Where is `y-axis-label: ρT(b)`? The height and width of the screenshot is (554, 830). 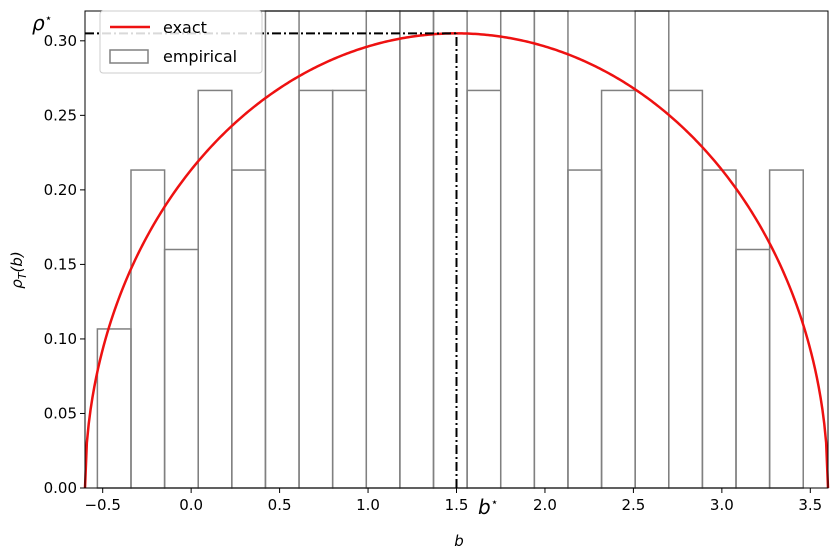 y-axis-label: ρT(b) is located at coordinates (18, 270).